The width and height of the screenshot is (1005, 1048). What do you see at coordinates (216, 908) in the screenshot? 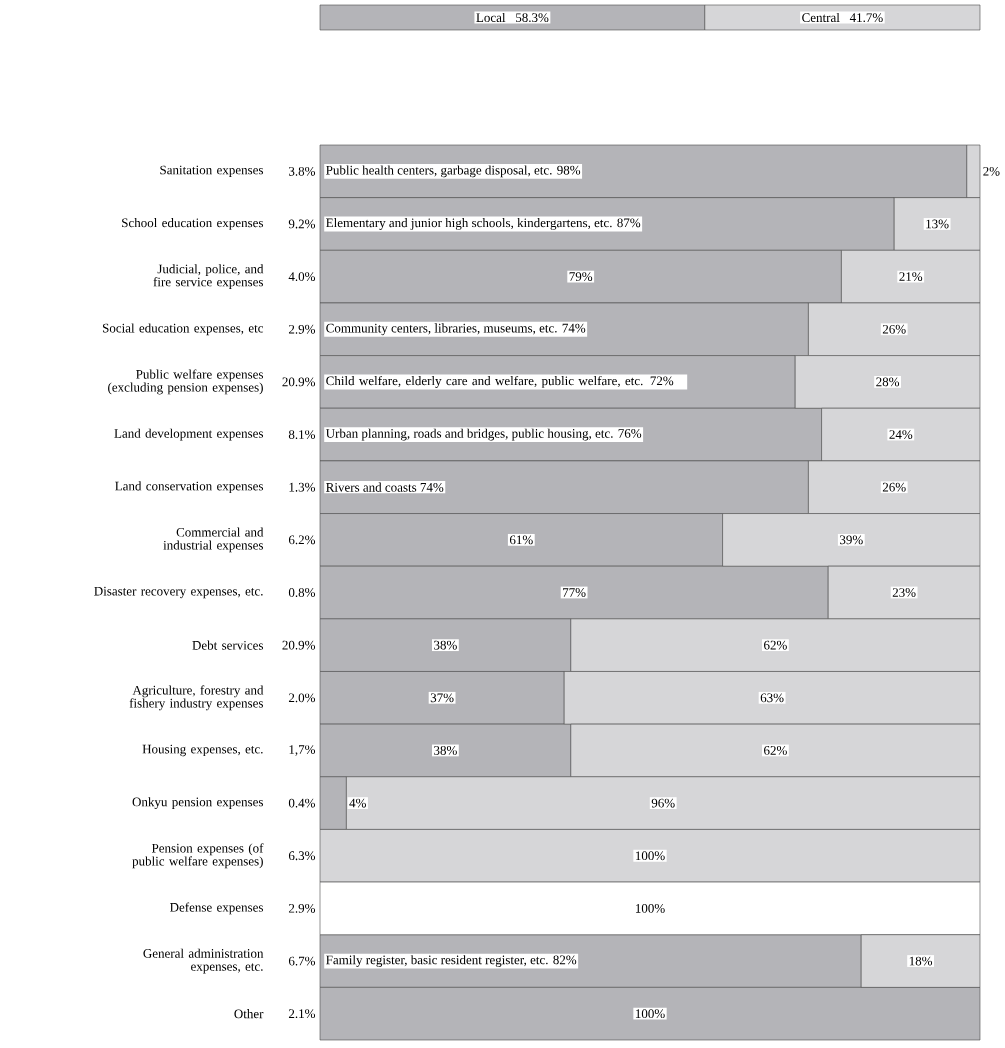
I see `y-tick-label: Defense expenses` at bounding box center [216, 908].